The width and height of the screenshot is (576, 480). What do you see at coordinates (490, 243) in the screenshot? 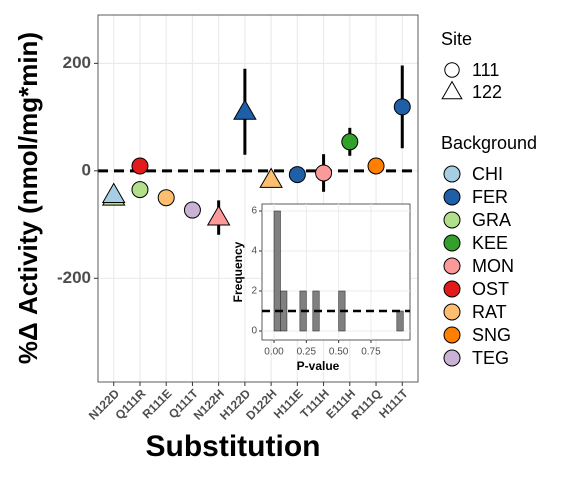
I see `legend-label: KEE` at bounding box center [490, 243].